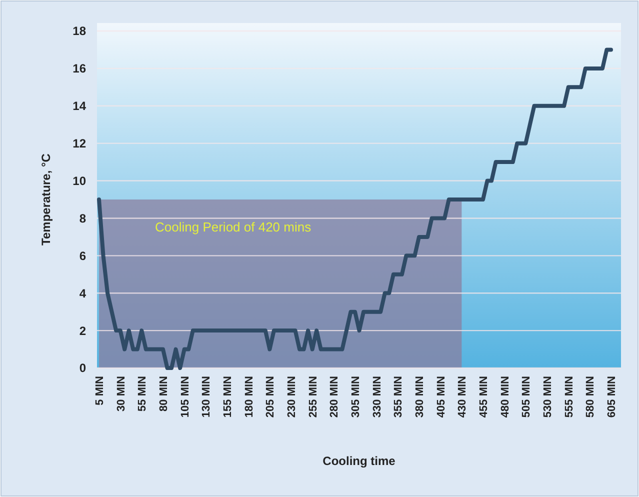 The height and width of the screenshot is (497, 639). I want to click on x-tick-label: 280 MIN, so click(334, 397).